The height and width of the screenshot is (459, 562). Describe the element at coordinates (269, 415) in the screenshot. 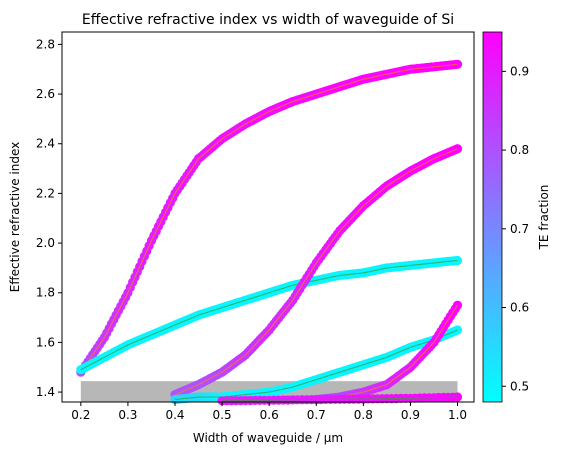

I see `x-tick-label: 0.6` at that location.